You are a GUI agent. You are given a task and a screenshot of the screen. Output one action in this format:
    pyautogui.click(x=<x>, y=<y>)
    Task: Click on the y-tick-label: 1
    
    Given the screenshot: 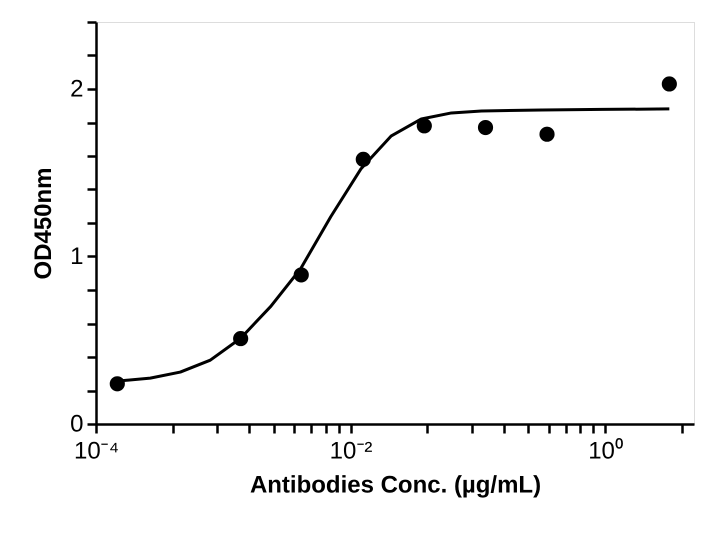 What is the action you would take?
    pyautogui.click(x=77, y=256)
    